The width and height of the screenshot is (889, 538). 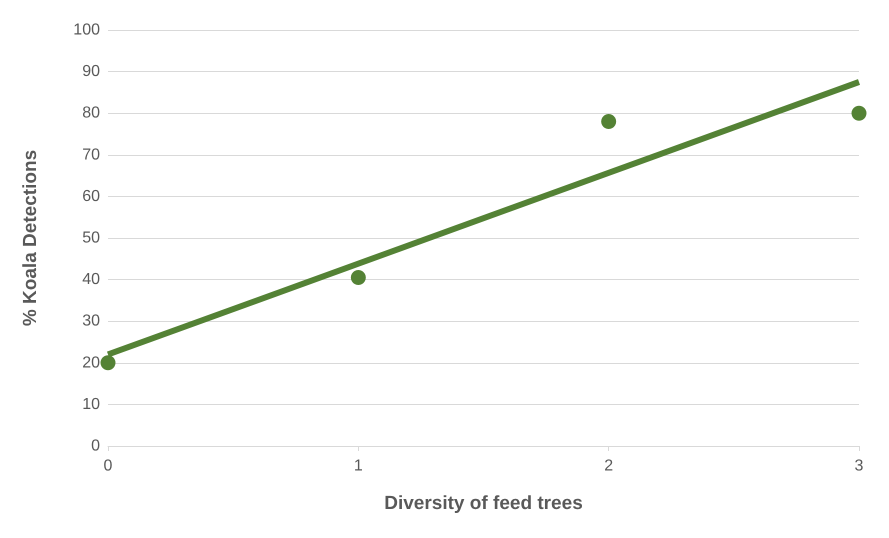 What do you see at coordinates (86, 30) in the screenshot?
I see `y-tick-label: 100` at bounding box center [86, 30].